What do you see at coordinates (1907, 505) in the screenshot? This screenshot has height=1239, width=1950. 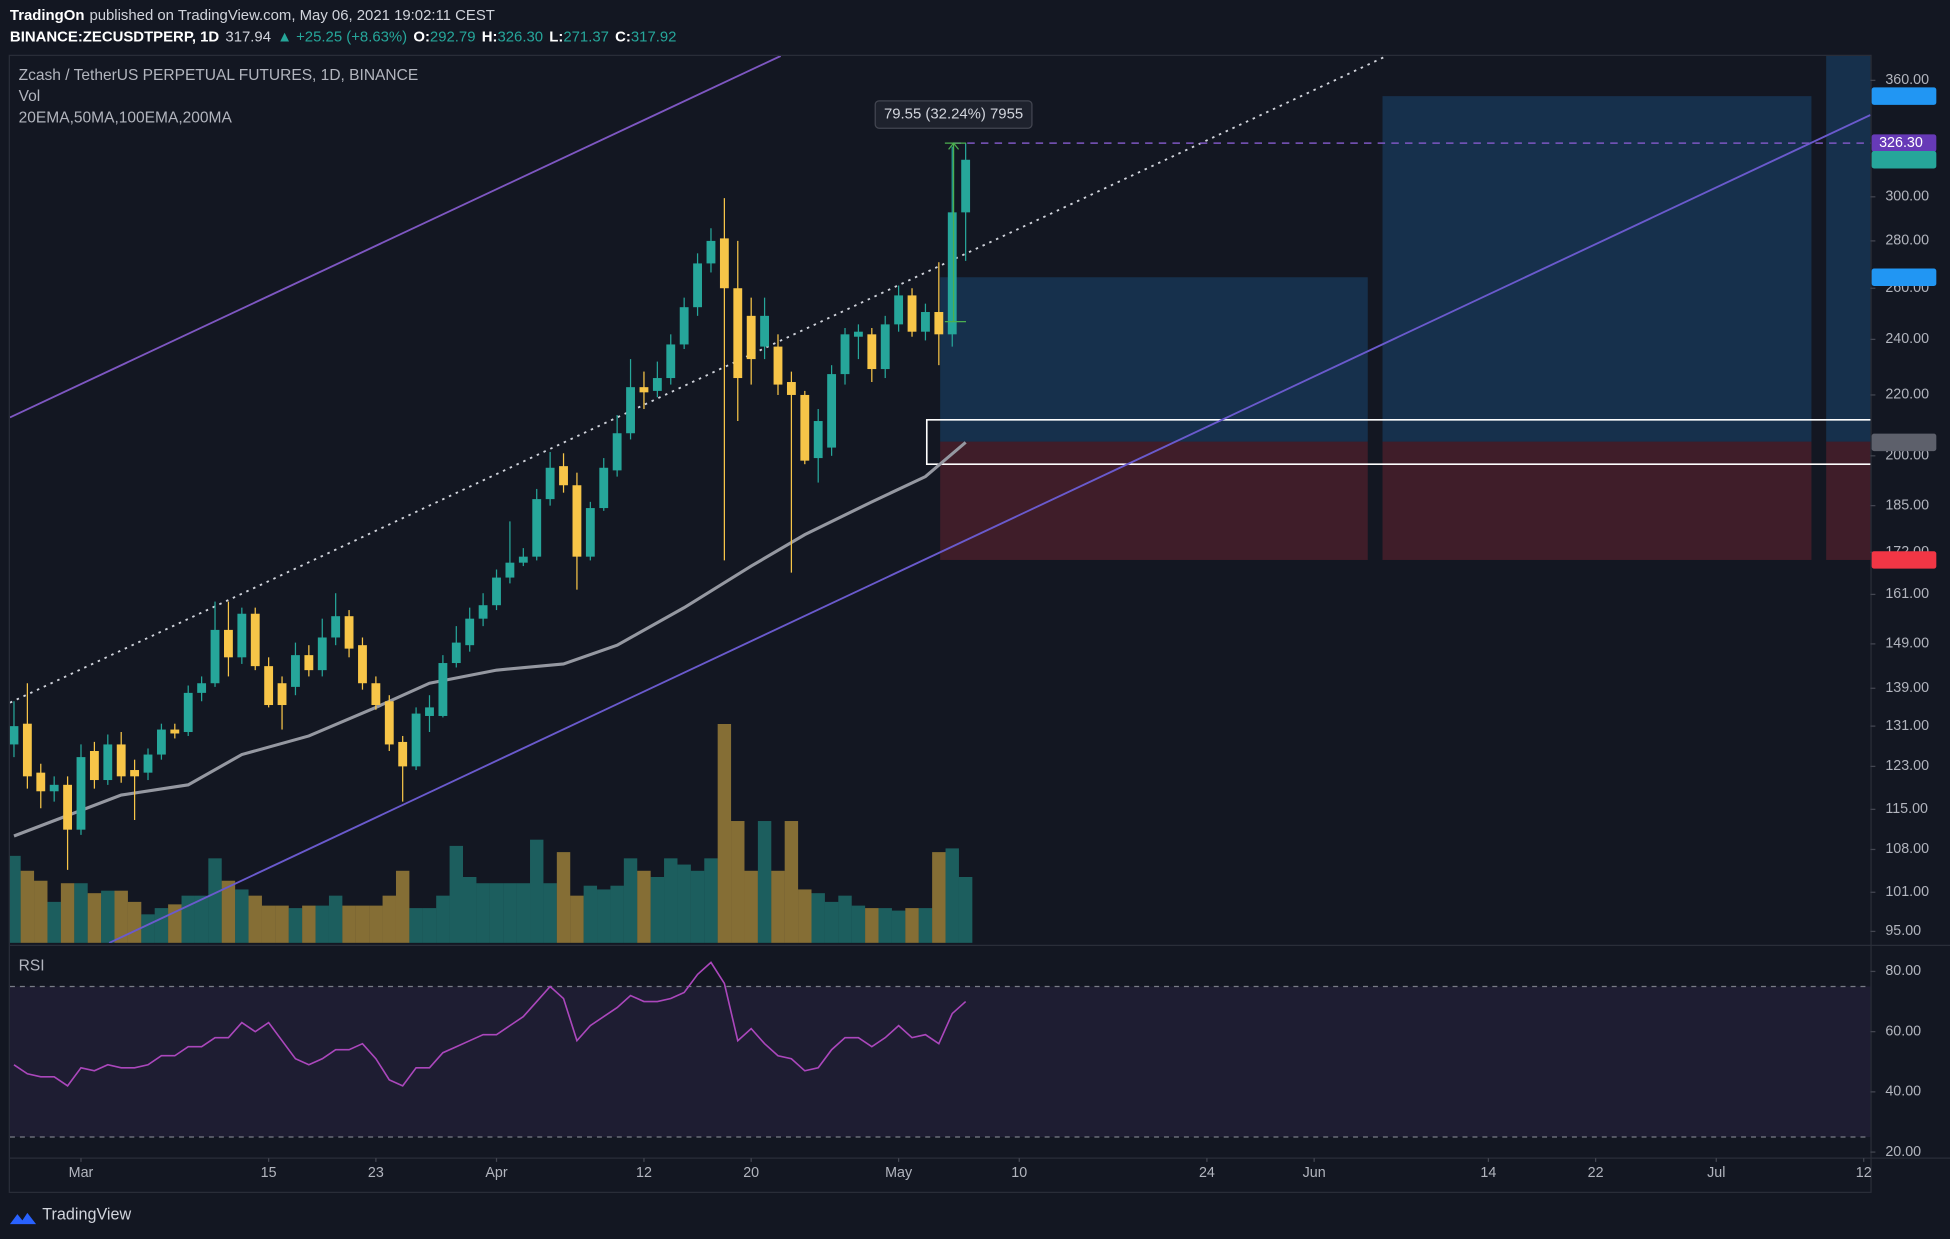 I see `y-tick-label: 185.00` at bounding box center [1907, 505].